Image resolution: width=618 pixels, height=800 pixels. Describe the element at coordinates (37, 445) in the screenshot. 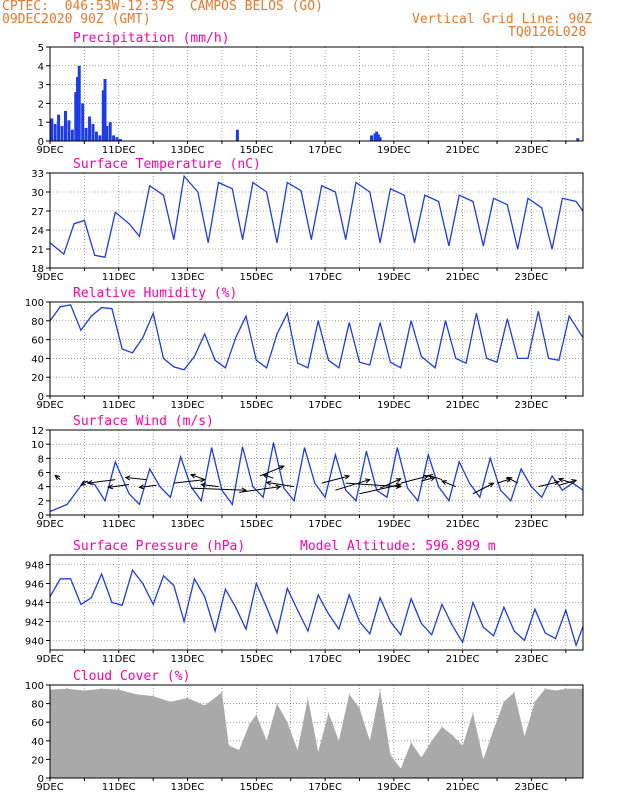

I see `y-tick-label: 10` at that location.